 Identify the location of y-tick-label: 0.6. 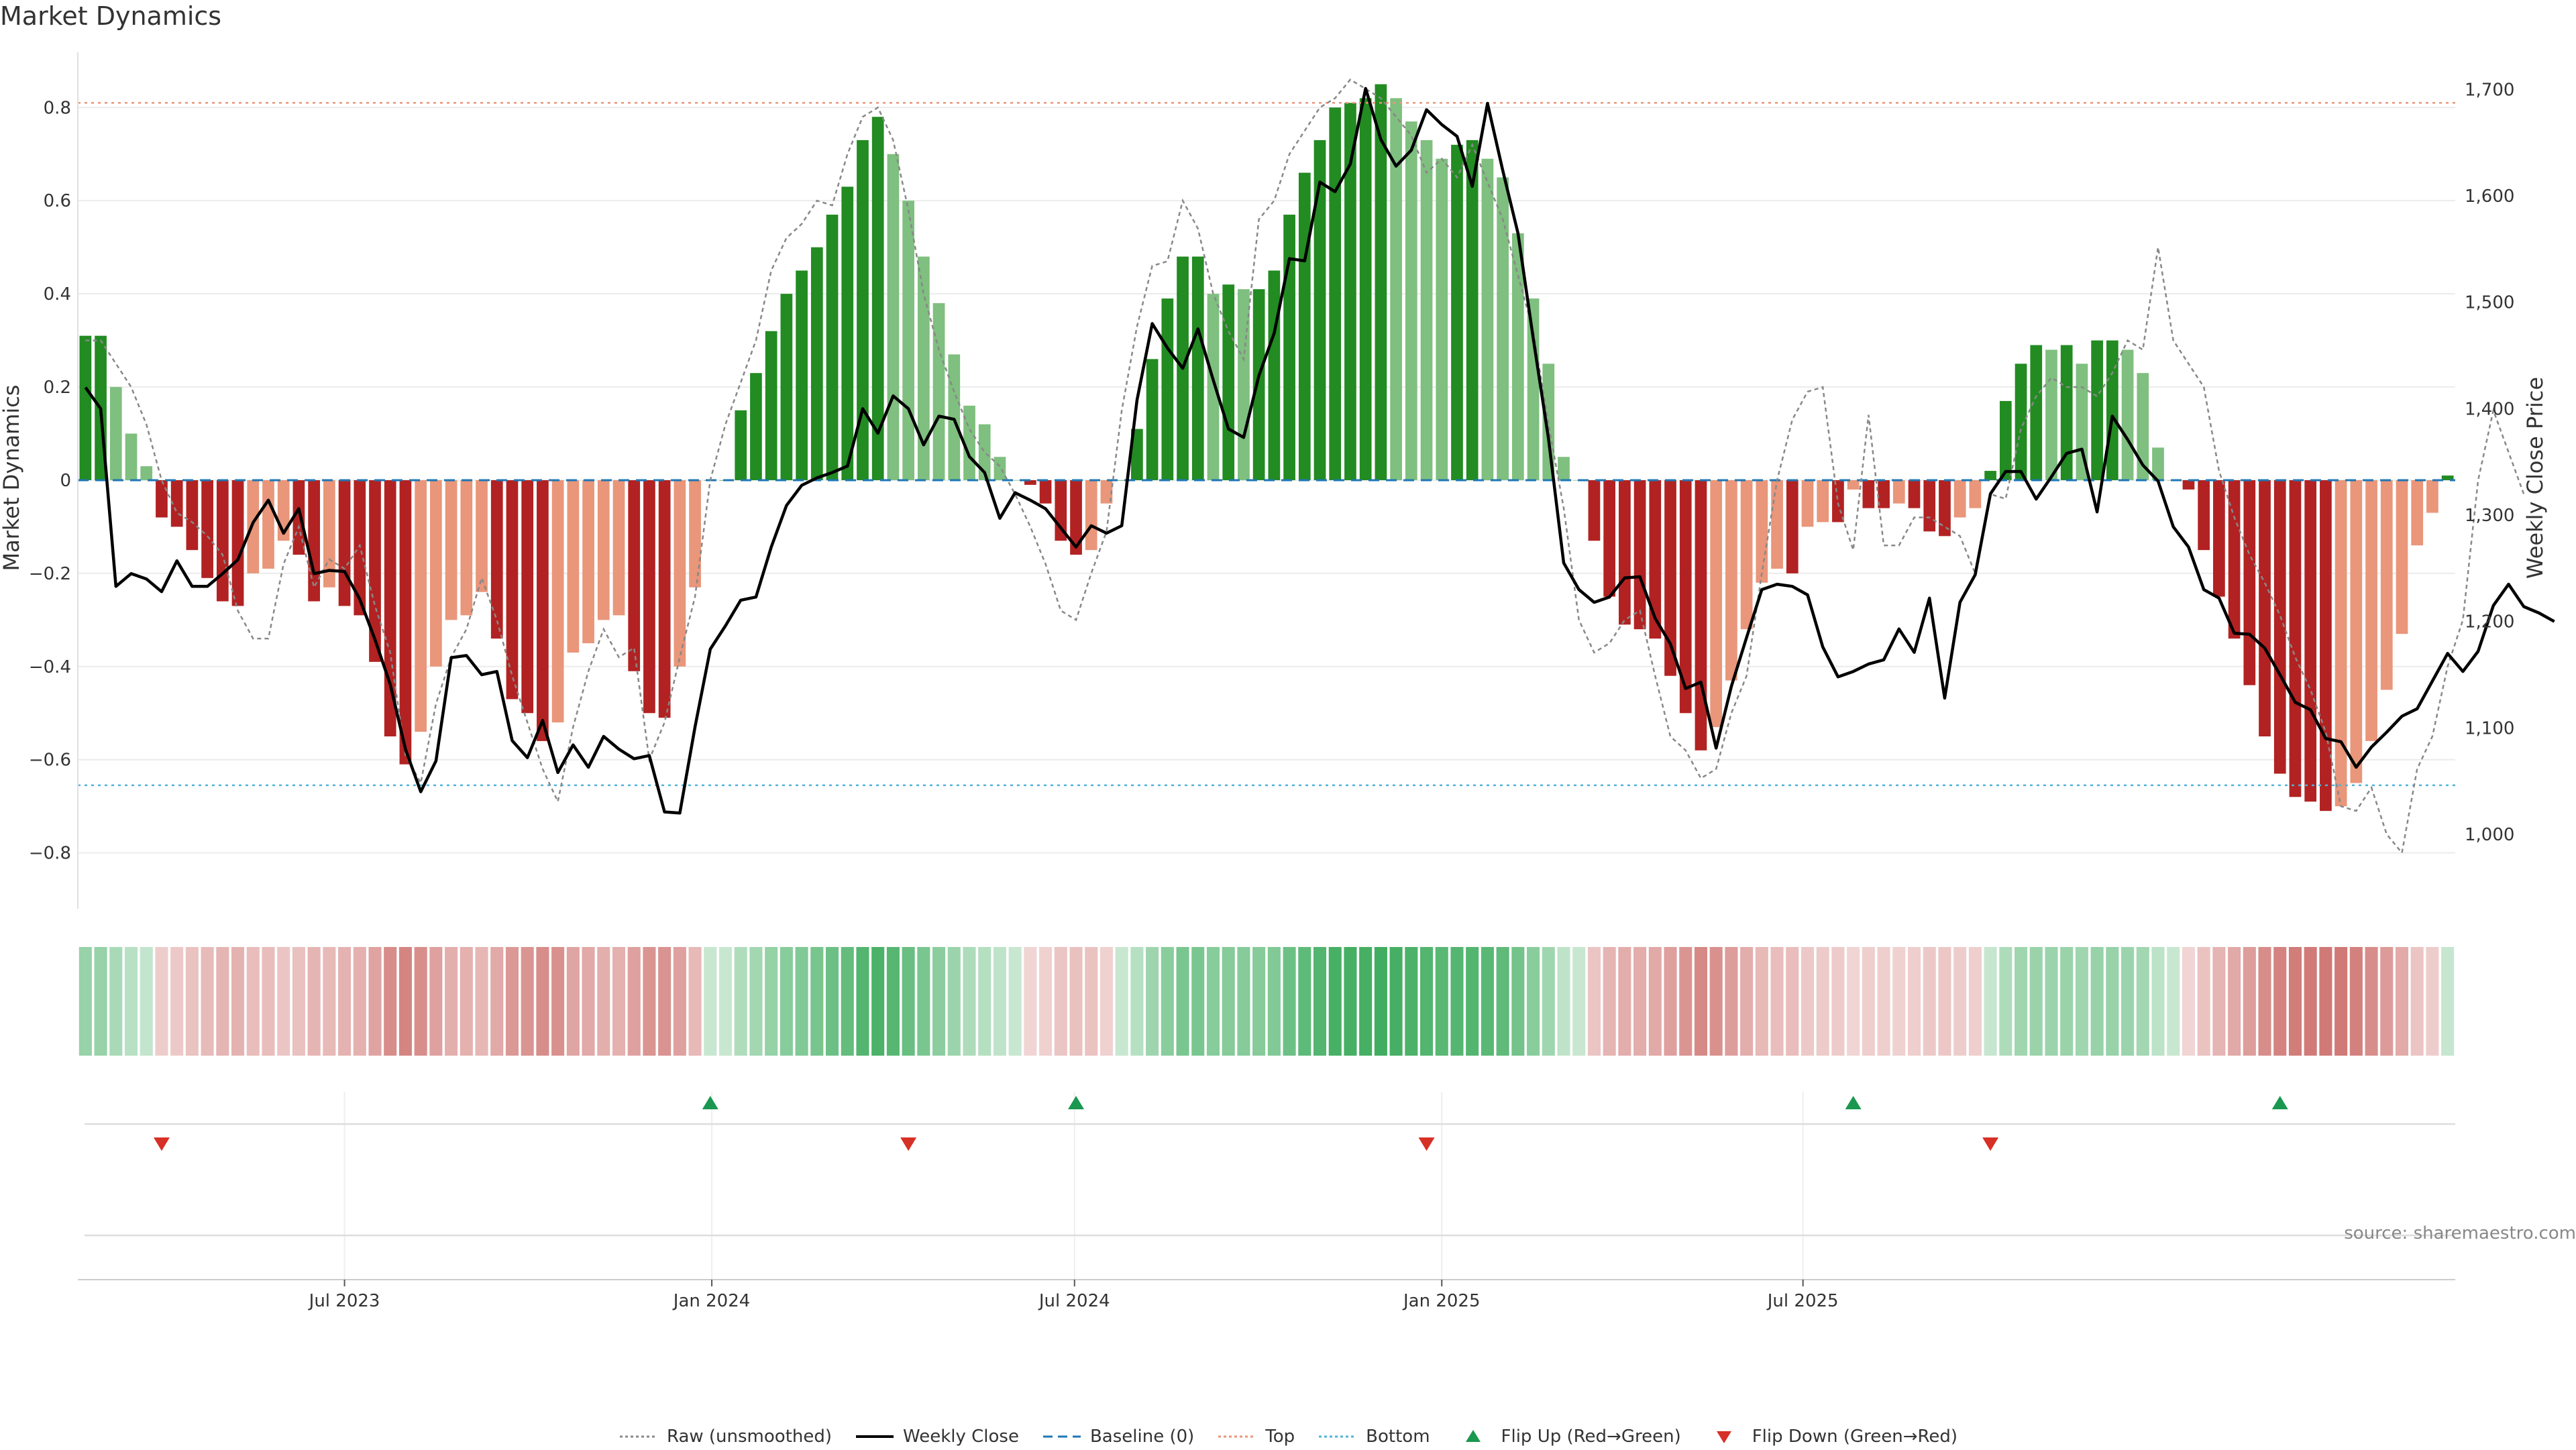
(57, 201).